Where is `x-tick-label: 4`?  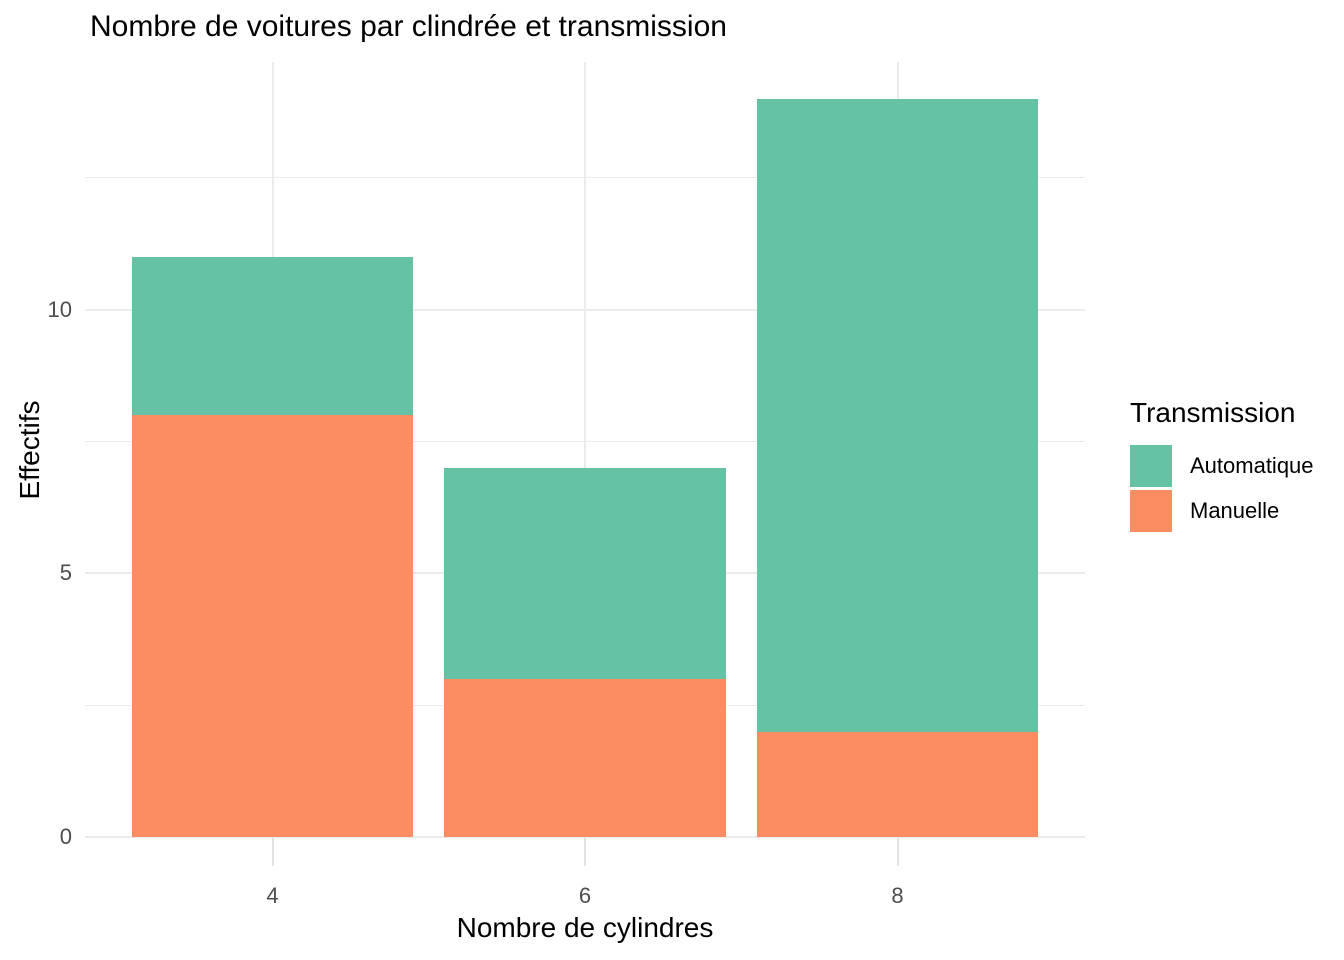 x-tick-label: 4 is located at coordinates (272, 895).